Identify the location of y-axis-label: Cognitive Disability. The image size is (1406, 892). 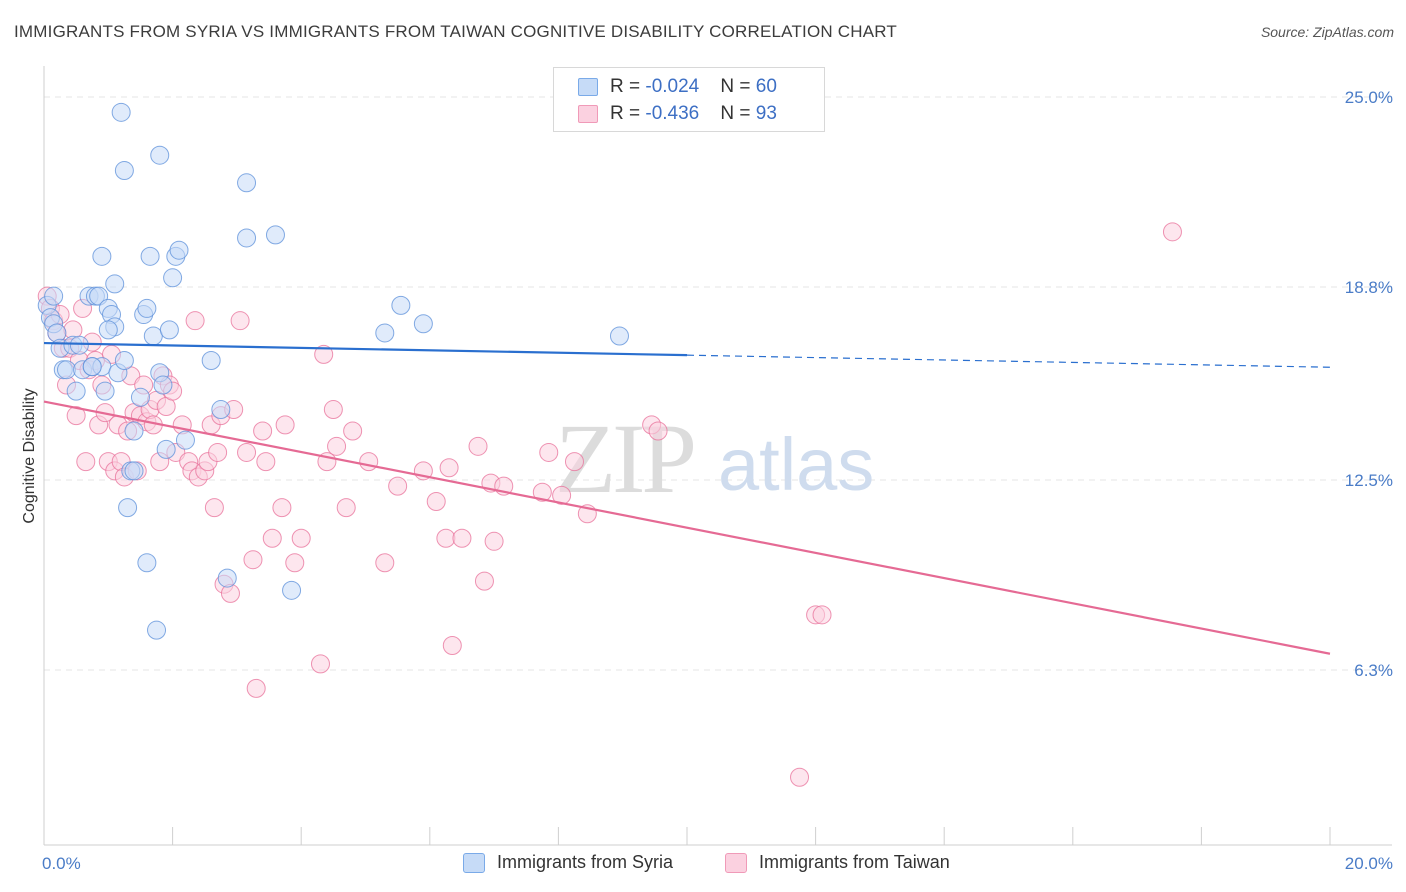
(29, 455).